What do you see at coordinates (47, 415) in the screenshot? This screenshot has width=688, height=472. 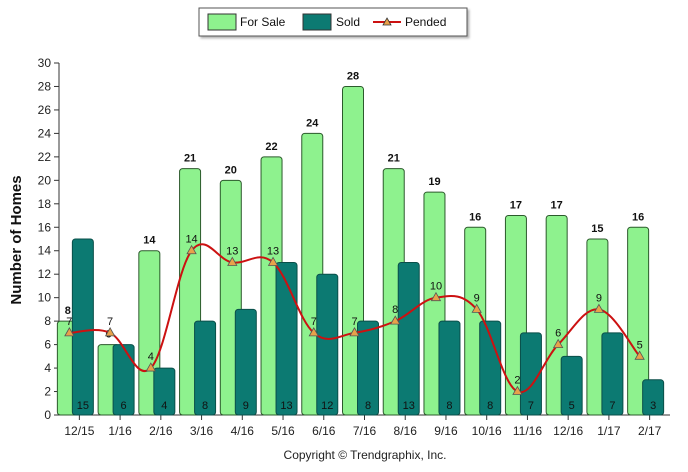 I see `y-tick-label: 0` at bounding box center [47, 415].